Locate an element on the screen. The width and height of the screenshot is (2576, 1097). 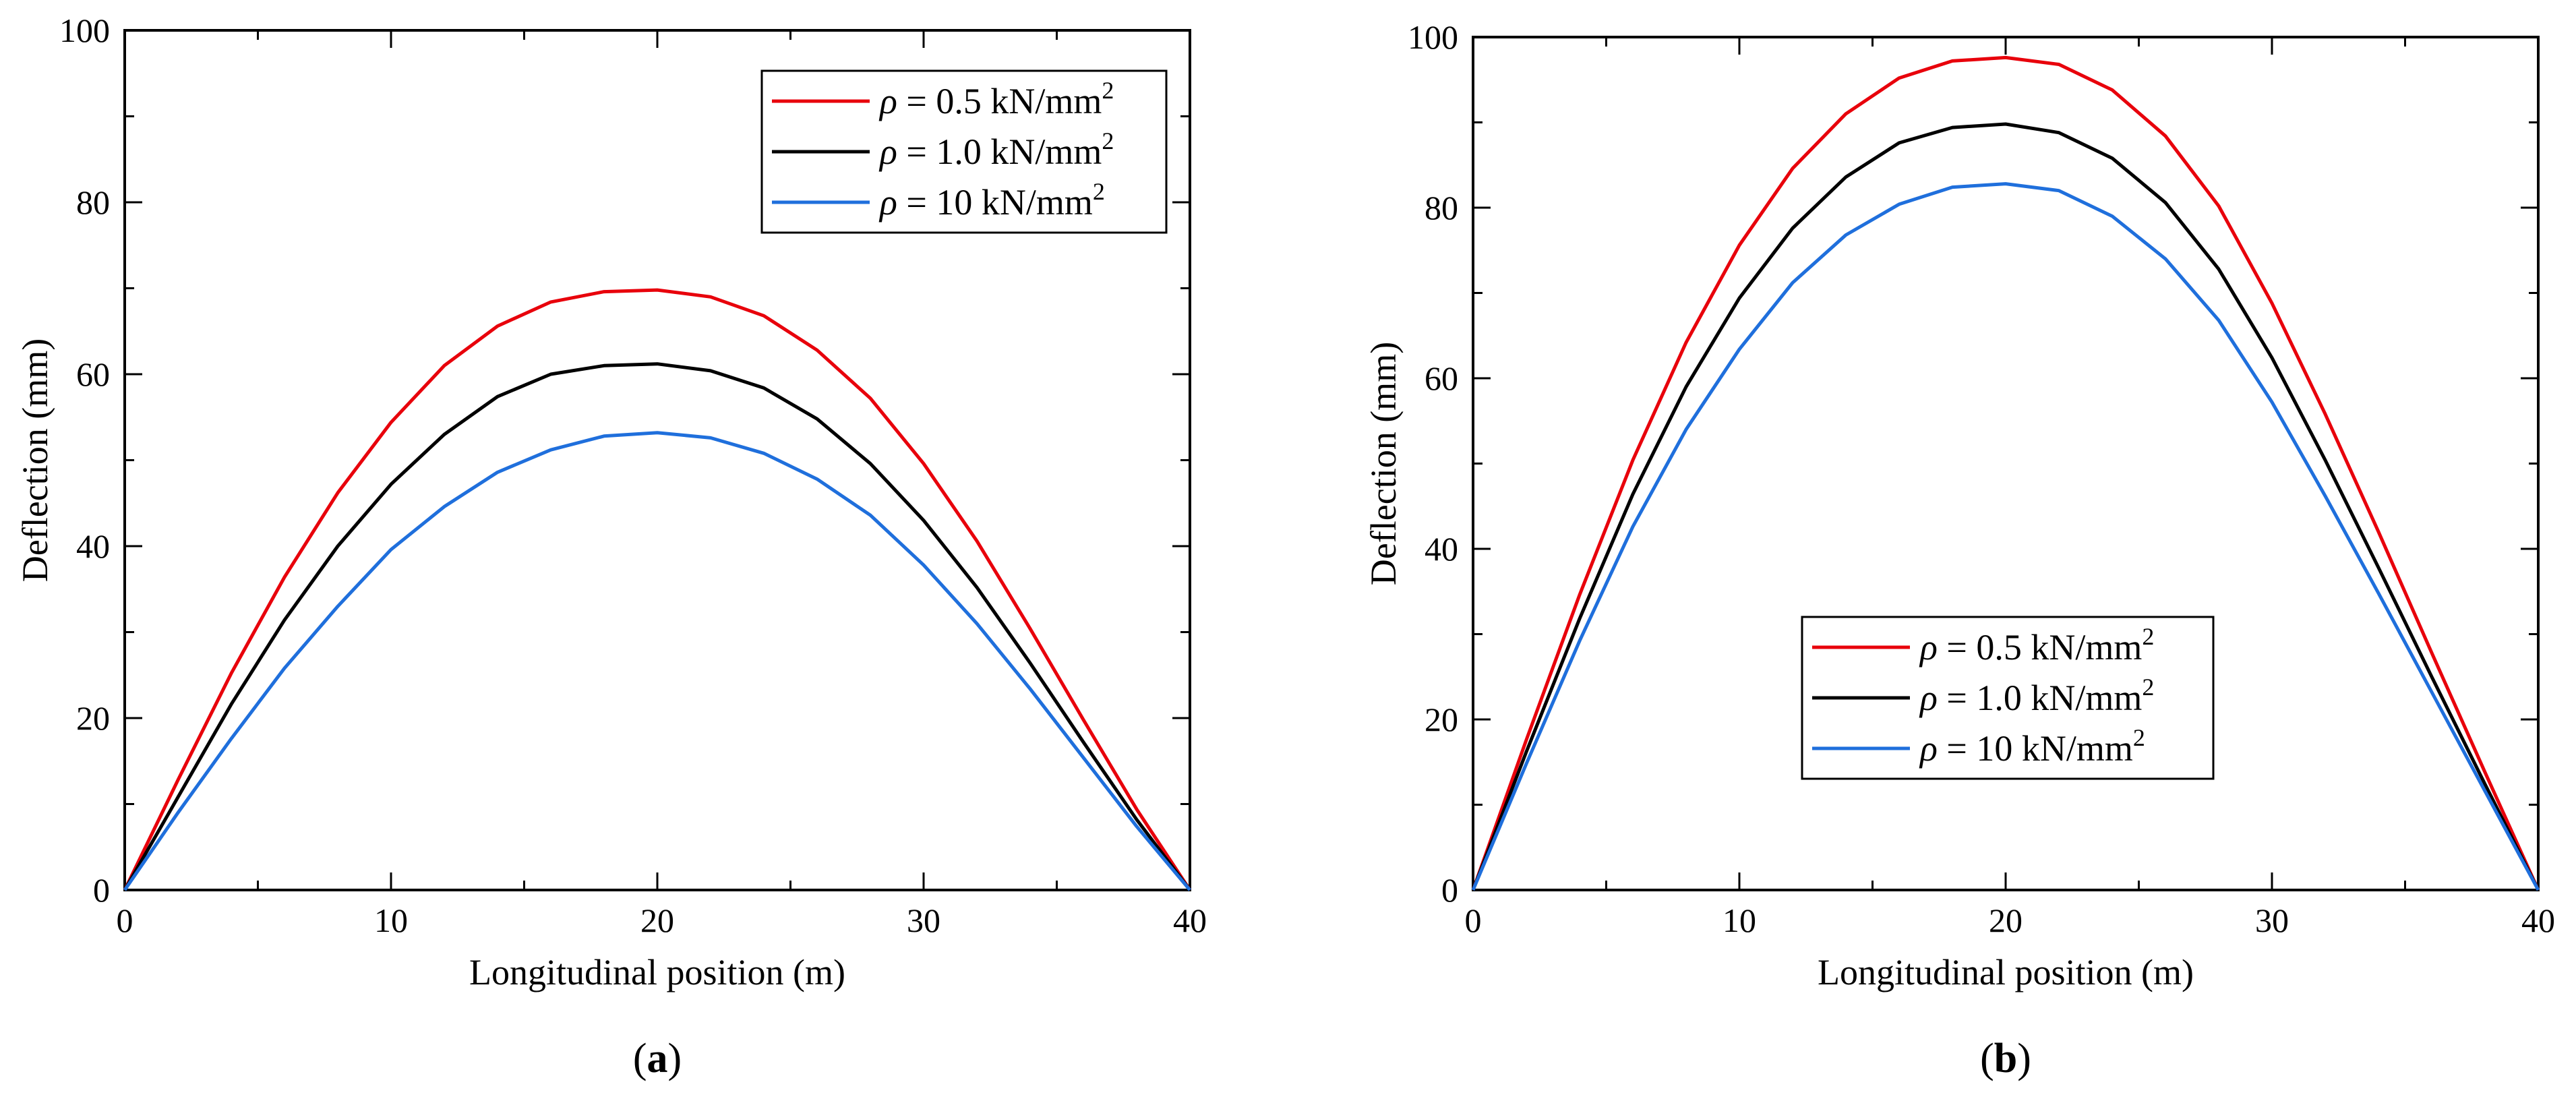
panel-label: (b) is located at coordinates (2006, 1058).